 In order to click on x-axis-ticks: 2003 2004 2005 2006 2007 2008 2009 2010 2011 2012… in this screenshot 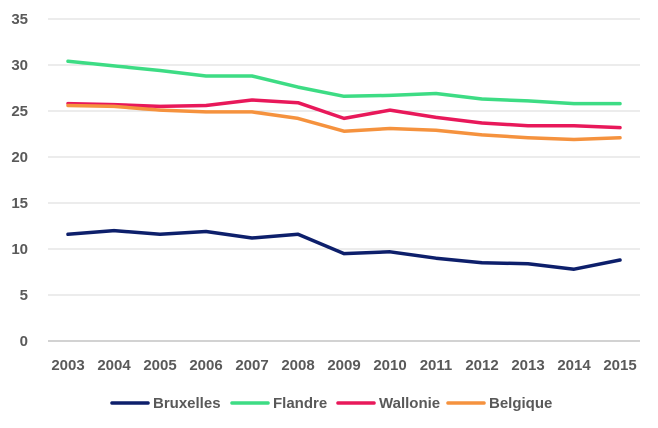, I will do `click(343, 365)`.